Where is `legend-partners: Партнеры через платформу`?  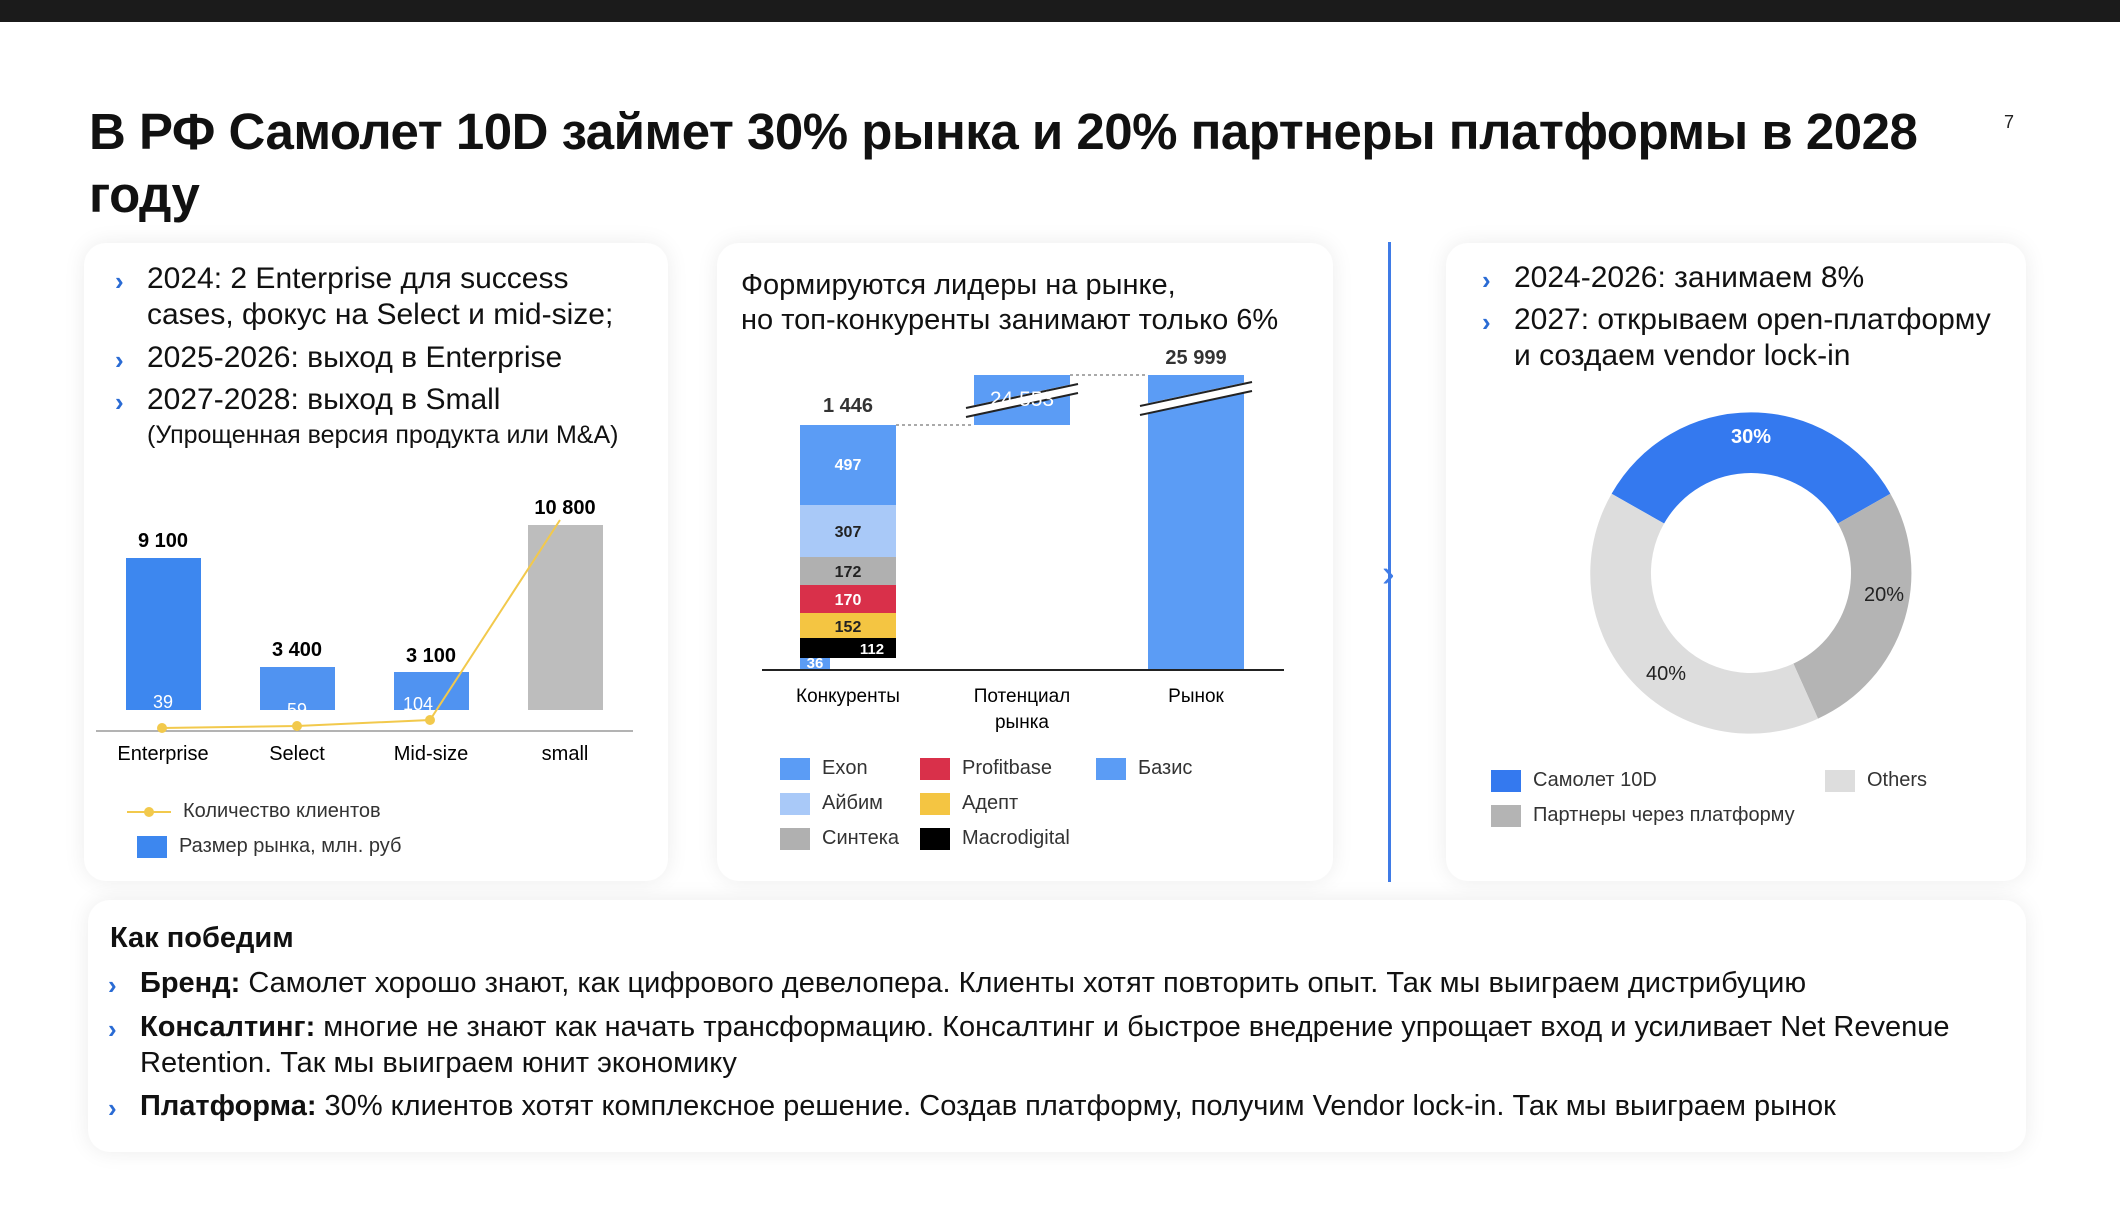 legend-partners: Партнеры через платформу is located at coordinates (1643, 815).